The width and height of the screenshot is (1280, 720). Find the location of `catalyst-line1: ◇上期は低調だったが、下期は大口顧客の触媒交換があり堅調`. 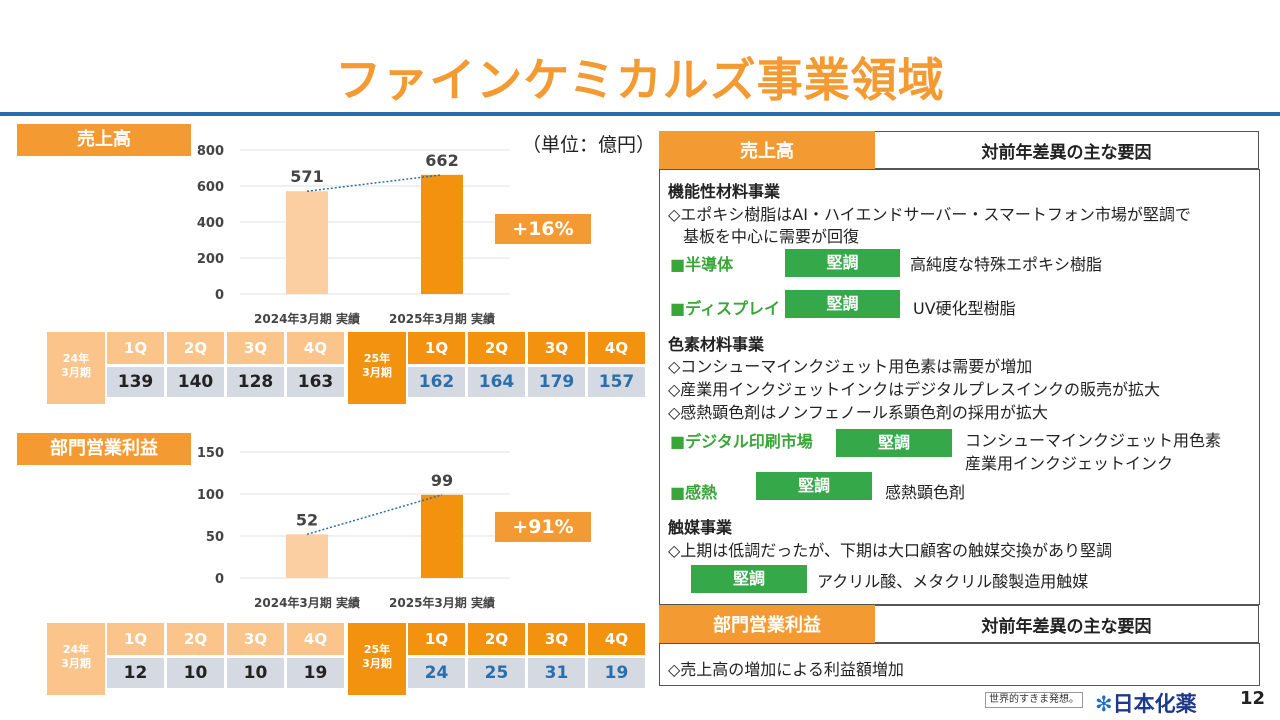

catalyst-line1: ◇上期は低調だったが、下期は大口顧客の触媒交換があり堅調 is located at coordinates (890, 550).